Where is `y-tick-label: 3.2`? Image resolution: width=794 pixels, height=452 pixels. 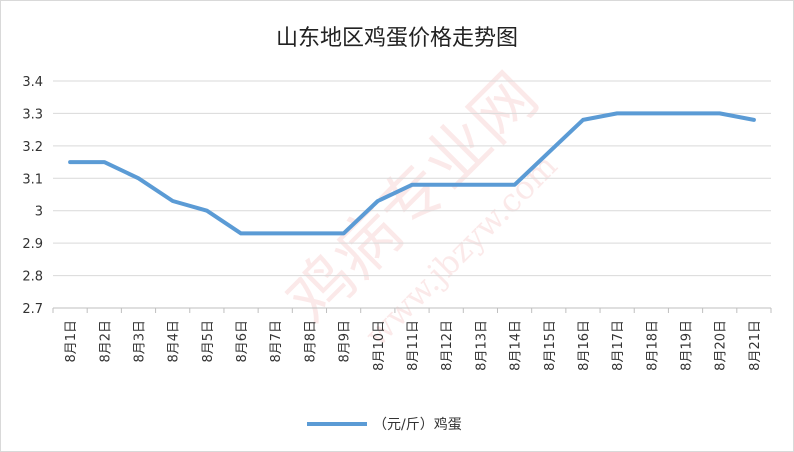
y-tick-label: 3.2 is located at coordinates (32, 147).